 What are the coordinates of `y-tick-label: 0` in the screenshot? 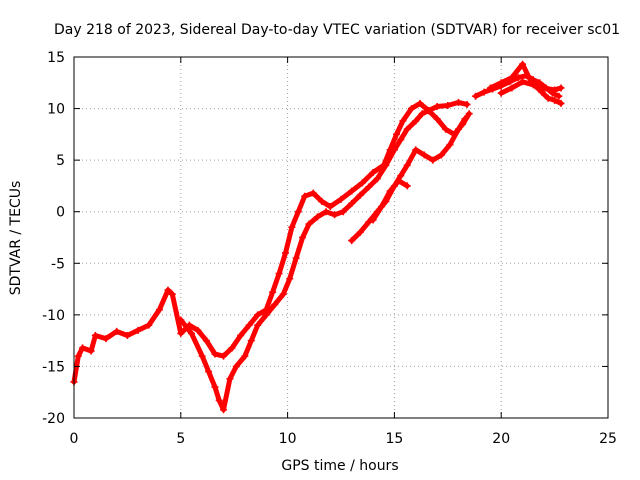 It's located at (60, 213).